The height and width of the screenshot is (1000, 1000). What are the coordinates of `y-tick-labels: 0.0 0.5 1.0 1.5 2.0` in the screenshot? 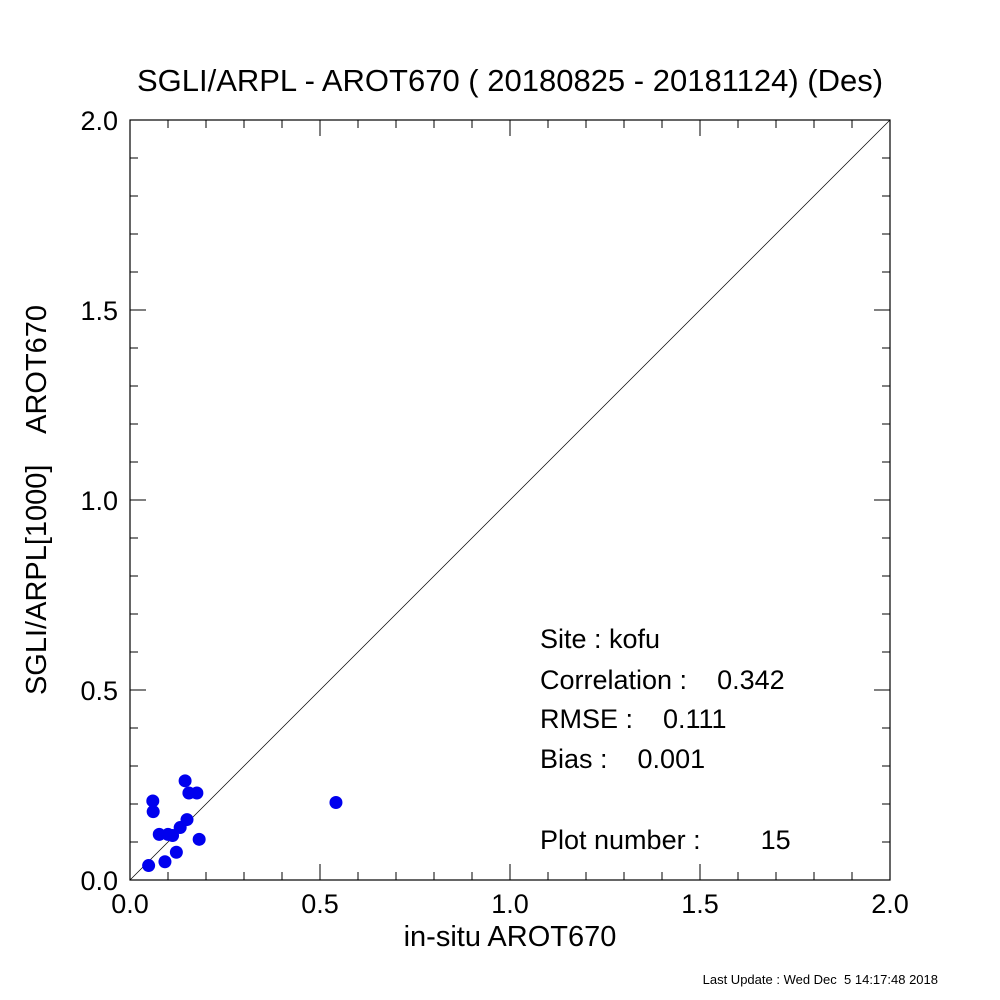 It's located at (99, 501).